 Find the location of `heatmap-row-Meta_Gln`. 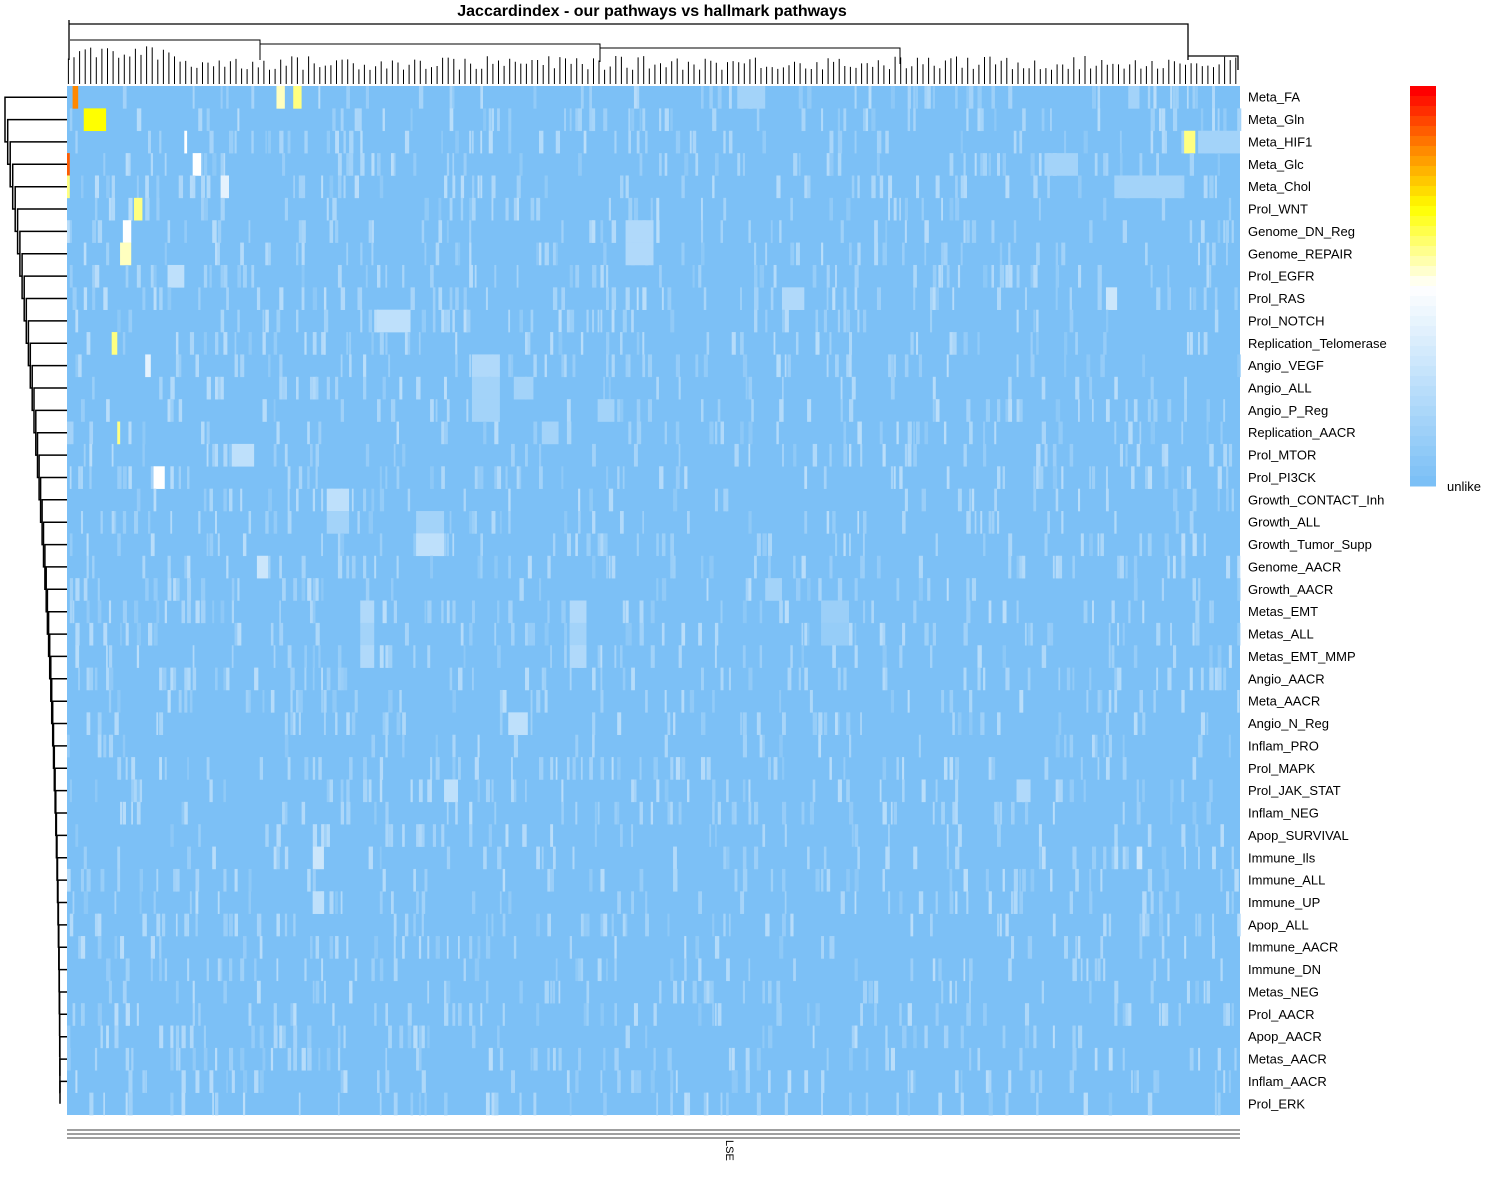

heatmap-row-Meta_Gln is located at coordinates (655, 120).